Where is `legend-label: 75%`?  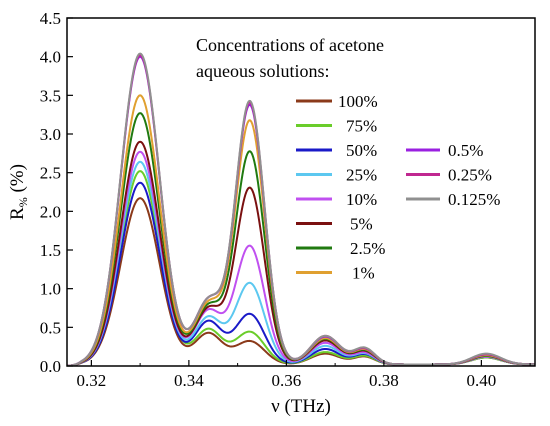 legend-label: 75% is located at coordinates (361, 126).